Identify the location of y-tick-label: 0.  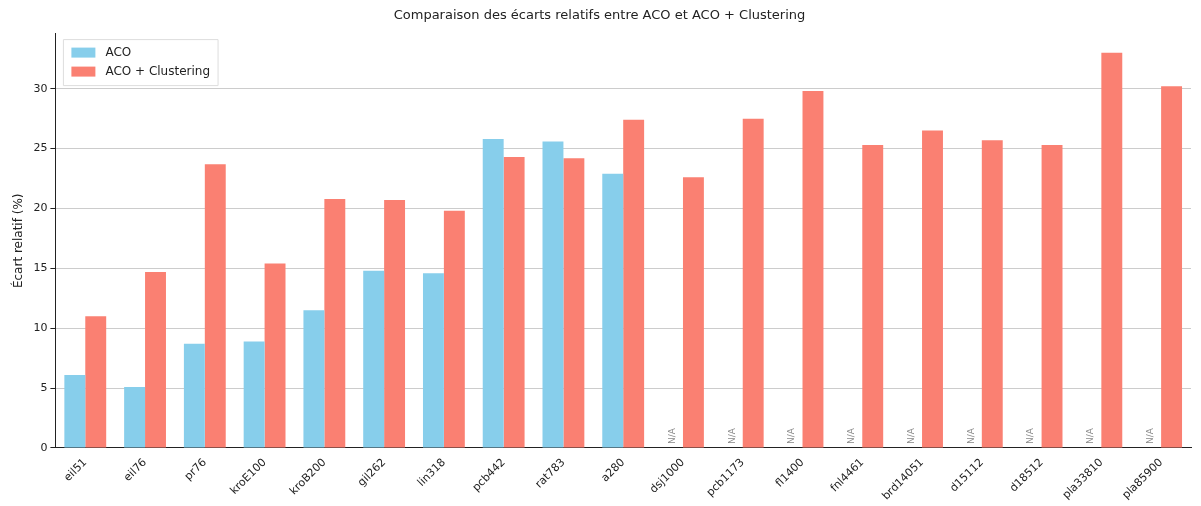
(44, 447).